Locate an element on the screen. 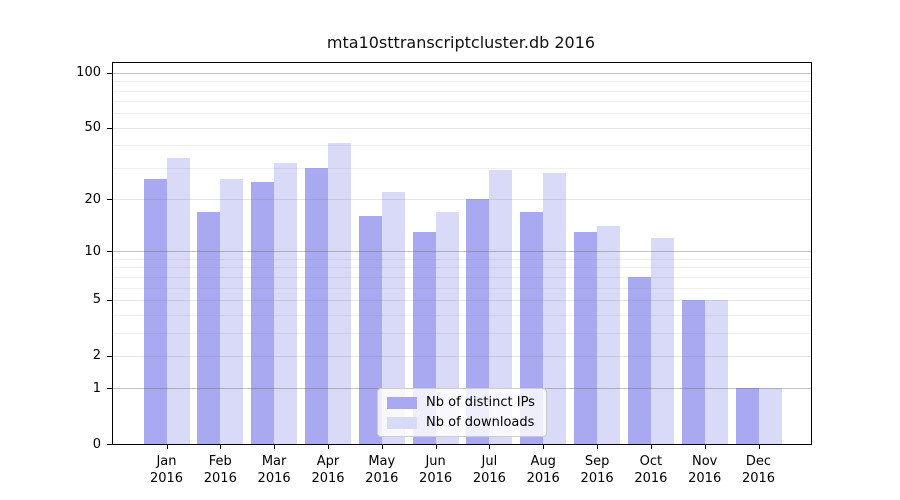 This screenshot has width=900, height=500. bar-jul-nb-of-distinct-ips is located at coordinates (478, 321).